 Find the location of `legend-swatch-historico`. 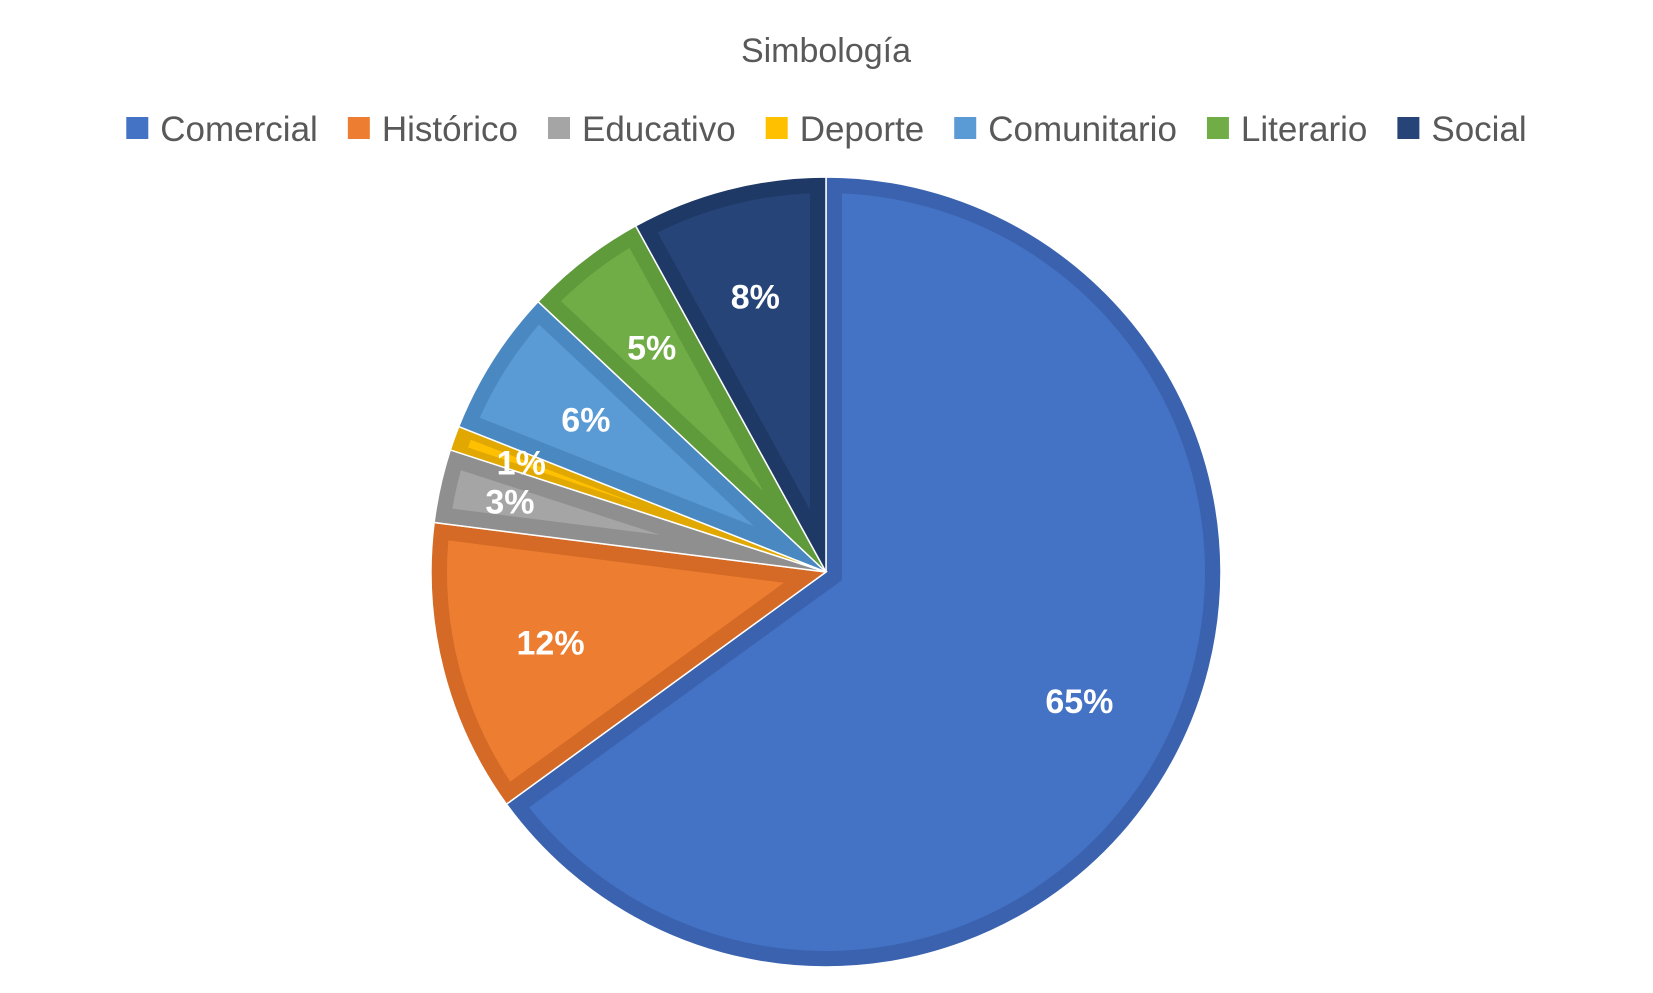

legend-swatch-historico is located at coordinates (358, 128).